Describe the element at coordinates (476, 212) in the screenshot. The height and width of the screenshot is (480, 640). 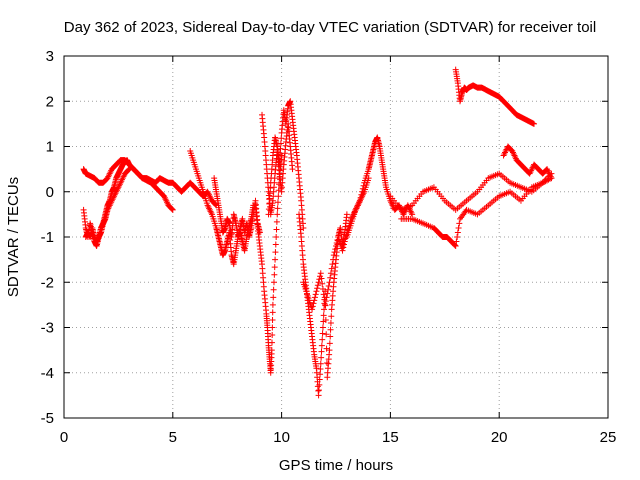
I see `series-afternoon-low` at that location.